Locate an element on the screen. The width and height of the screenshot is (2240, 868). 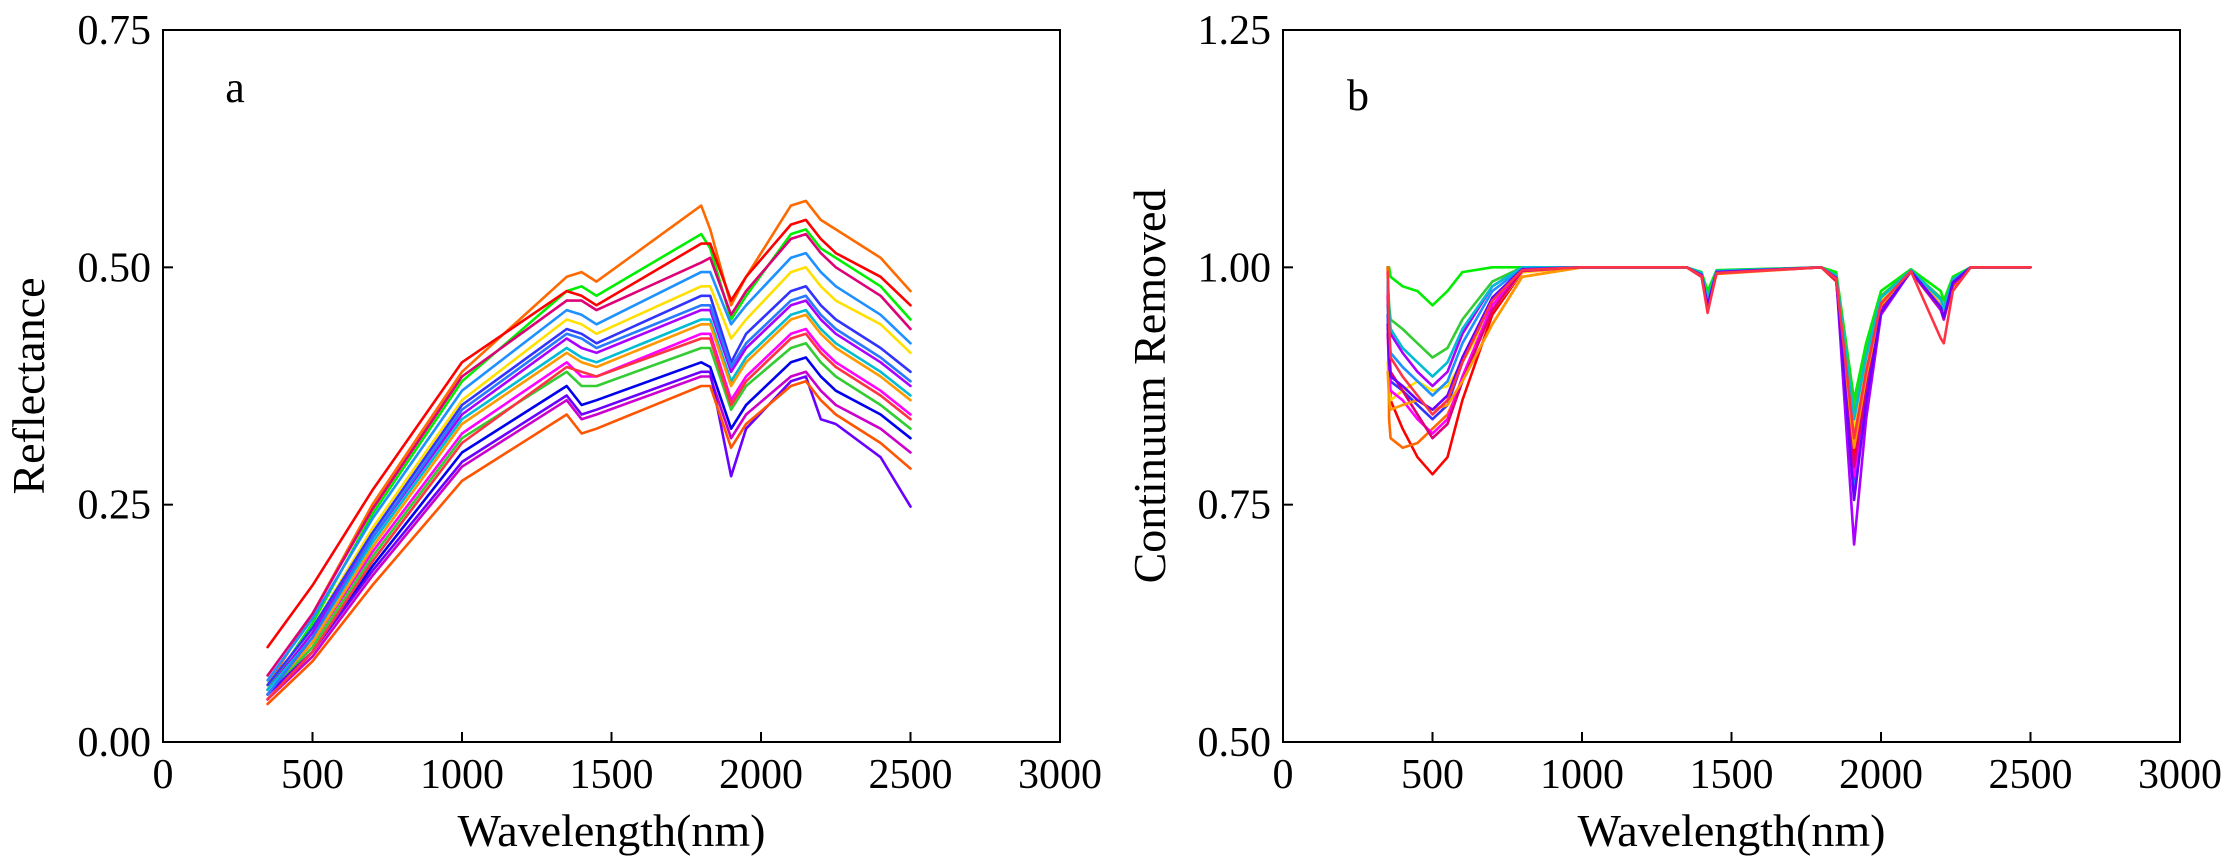
panel-b-x-tick-label: 500 is located at coordinates (1432, 775).